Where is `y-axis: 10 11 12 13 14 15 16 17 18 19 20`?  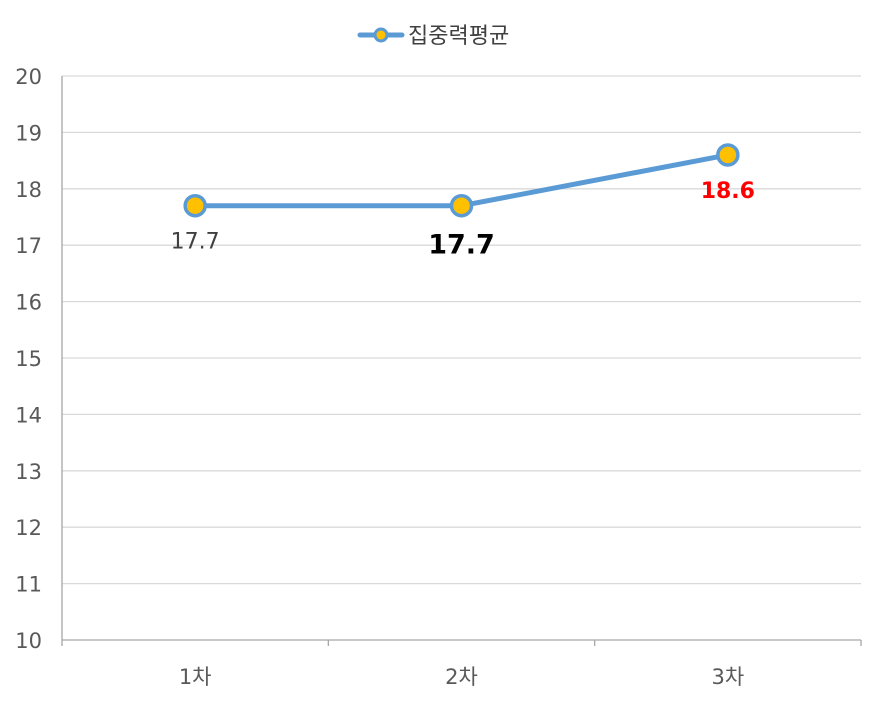 y-axis: 10 11 12 13 14 15 16 17 18 19 20 is located at coordinates (39, 359).